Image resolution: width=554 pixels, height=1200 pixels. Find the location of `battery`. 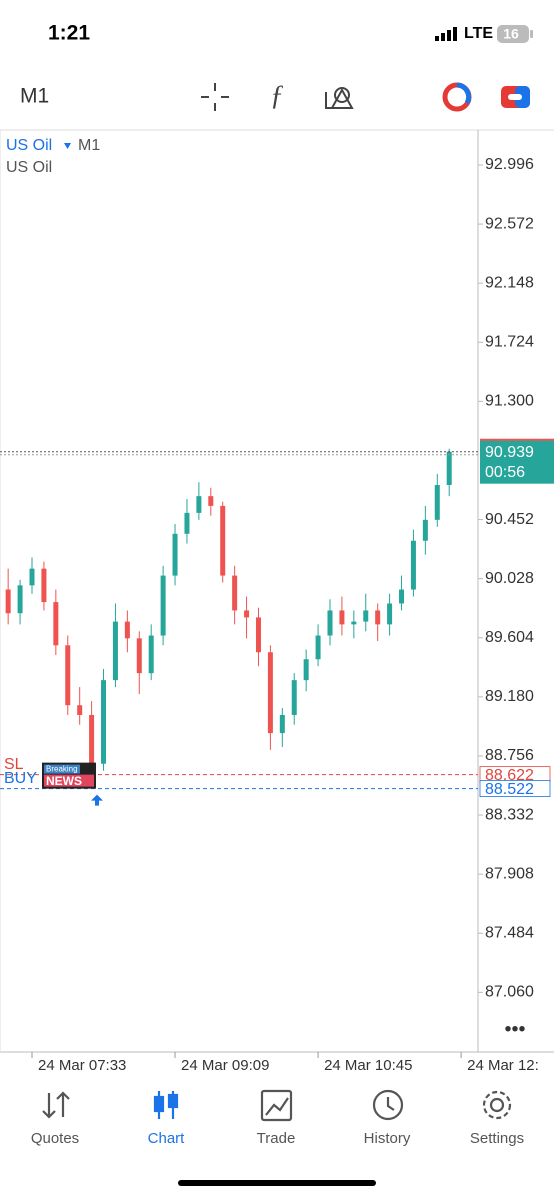

battery is located at coordinates (513, 34).